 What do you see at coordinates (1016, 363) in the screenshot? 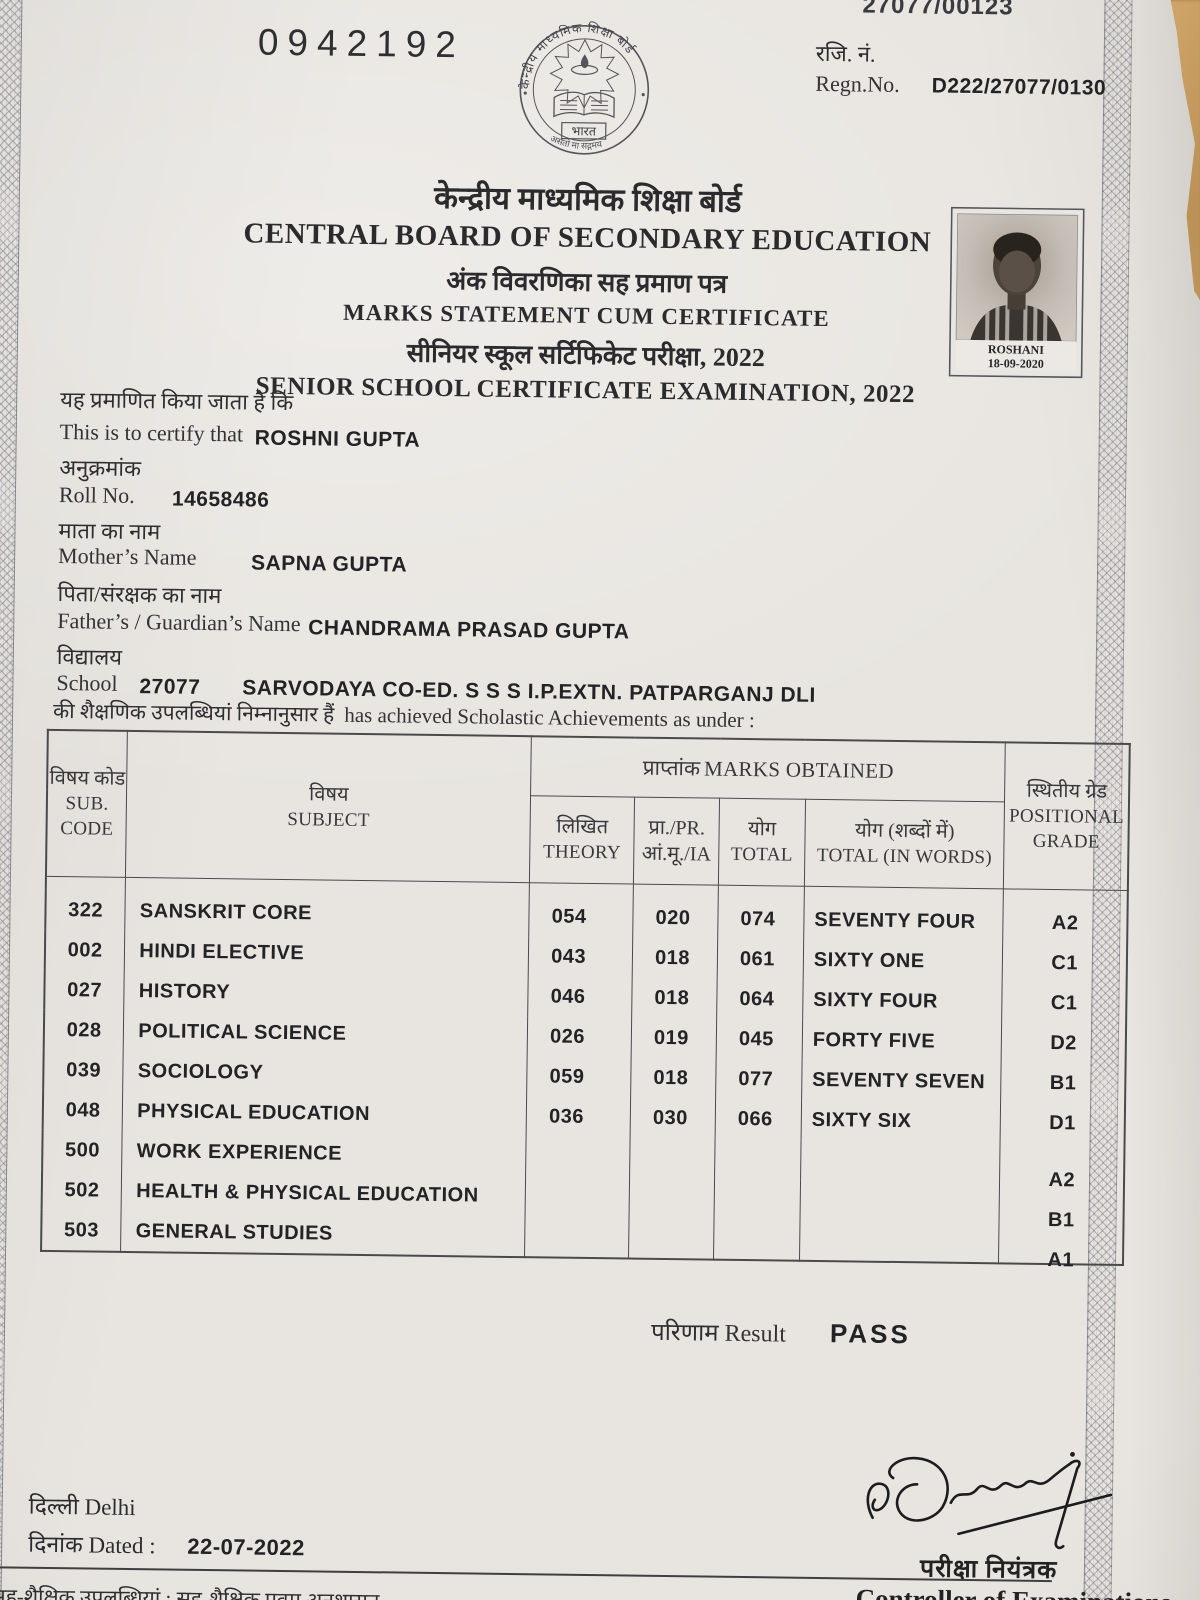
I see `photo-caption-date: 18-09-2020` at bounding box center [1016, 363].